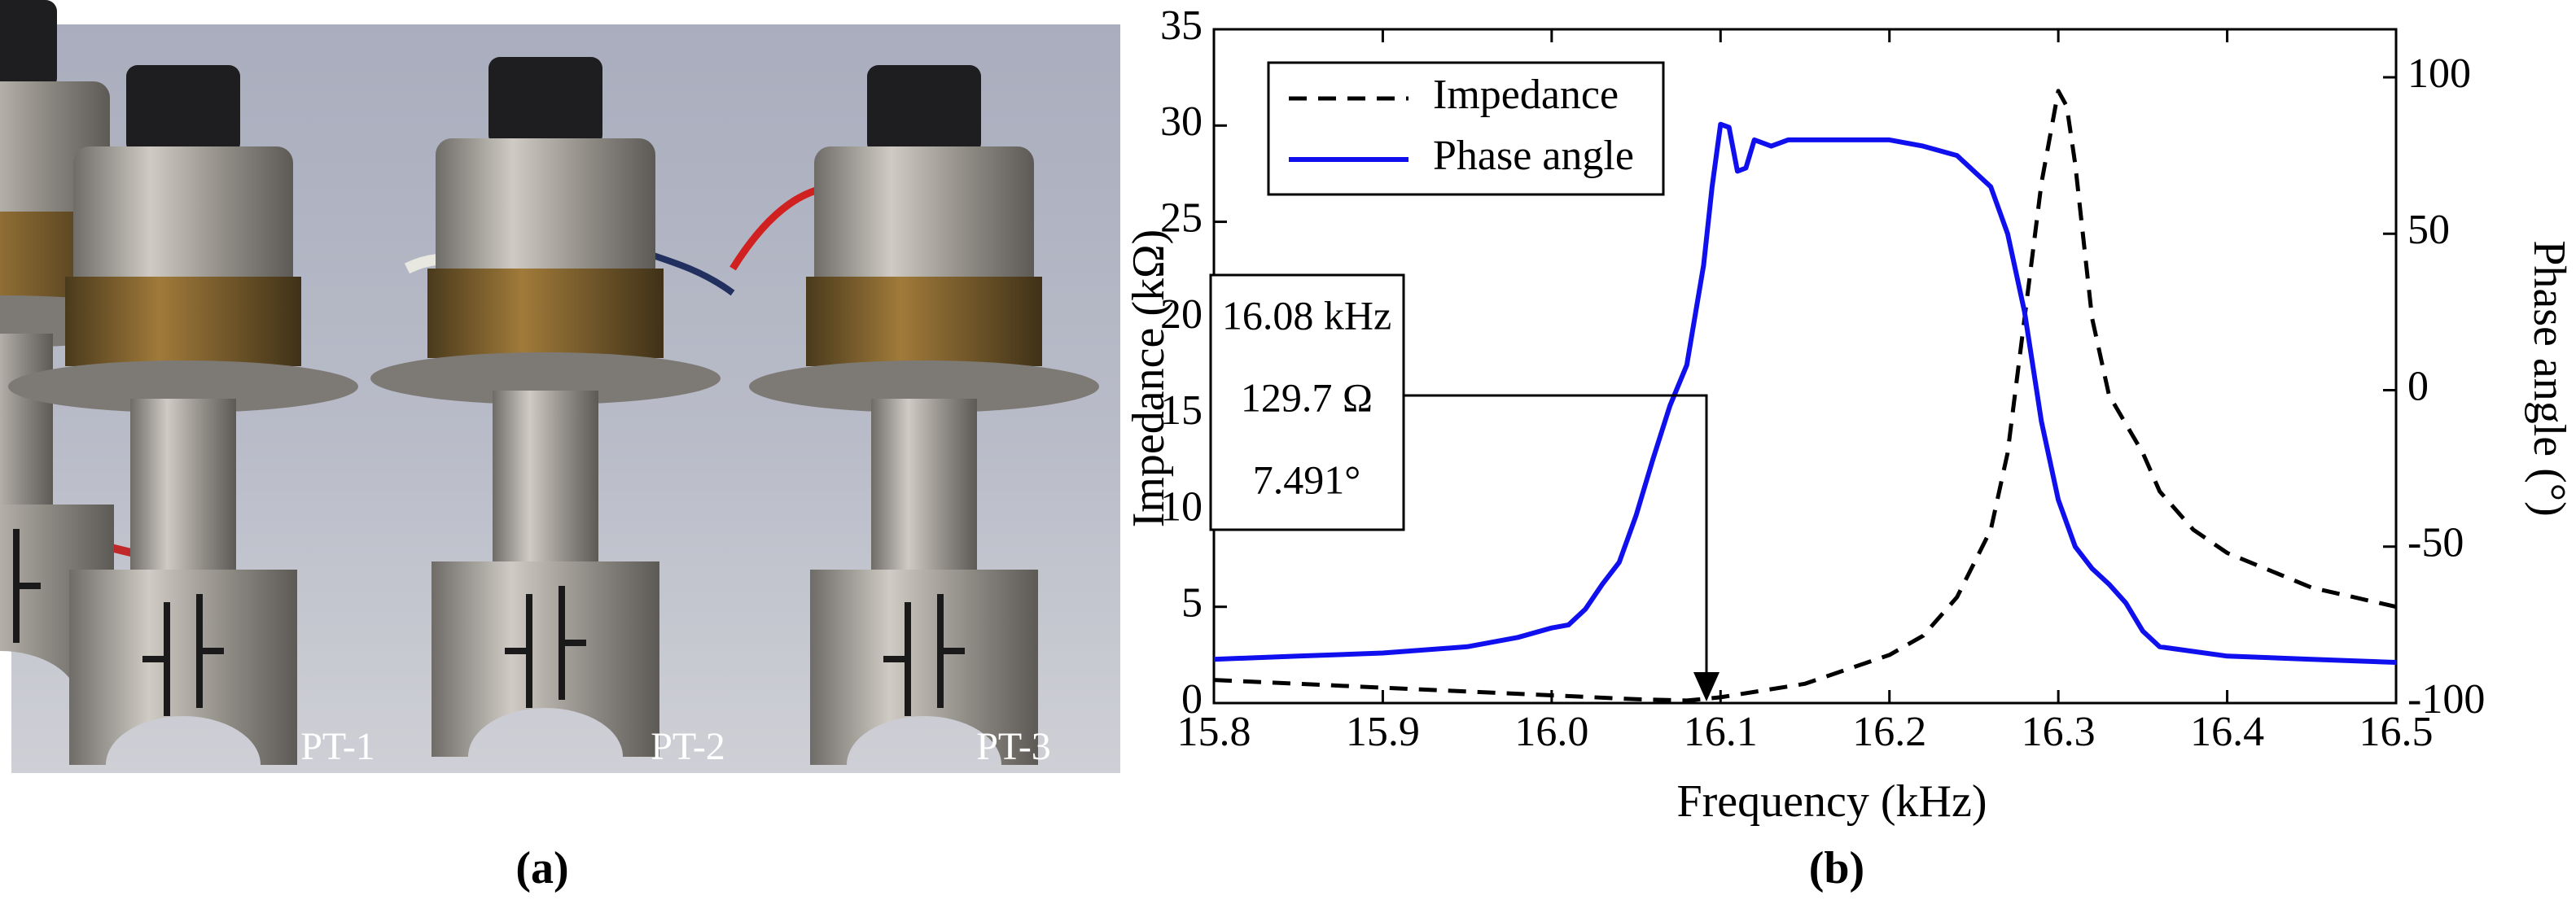 The height and width of the screenshot is (913, 2576). I want to click on annotation-arrow, so click(1556, 539).